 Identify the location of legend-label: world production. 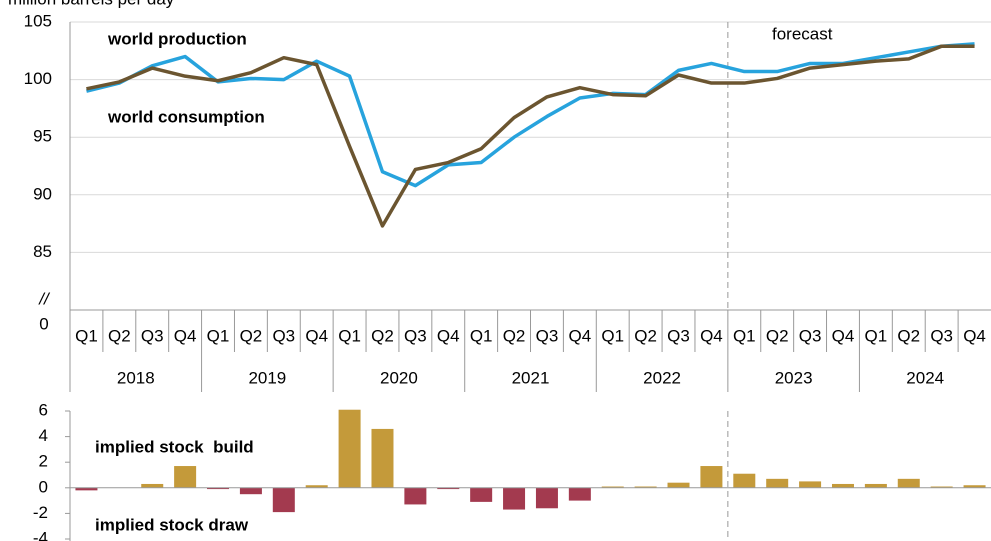
(177, 38).